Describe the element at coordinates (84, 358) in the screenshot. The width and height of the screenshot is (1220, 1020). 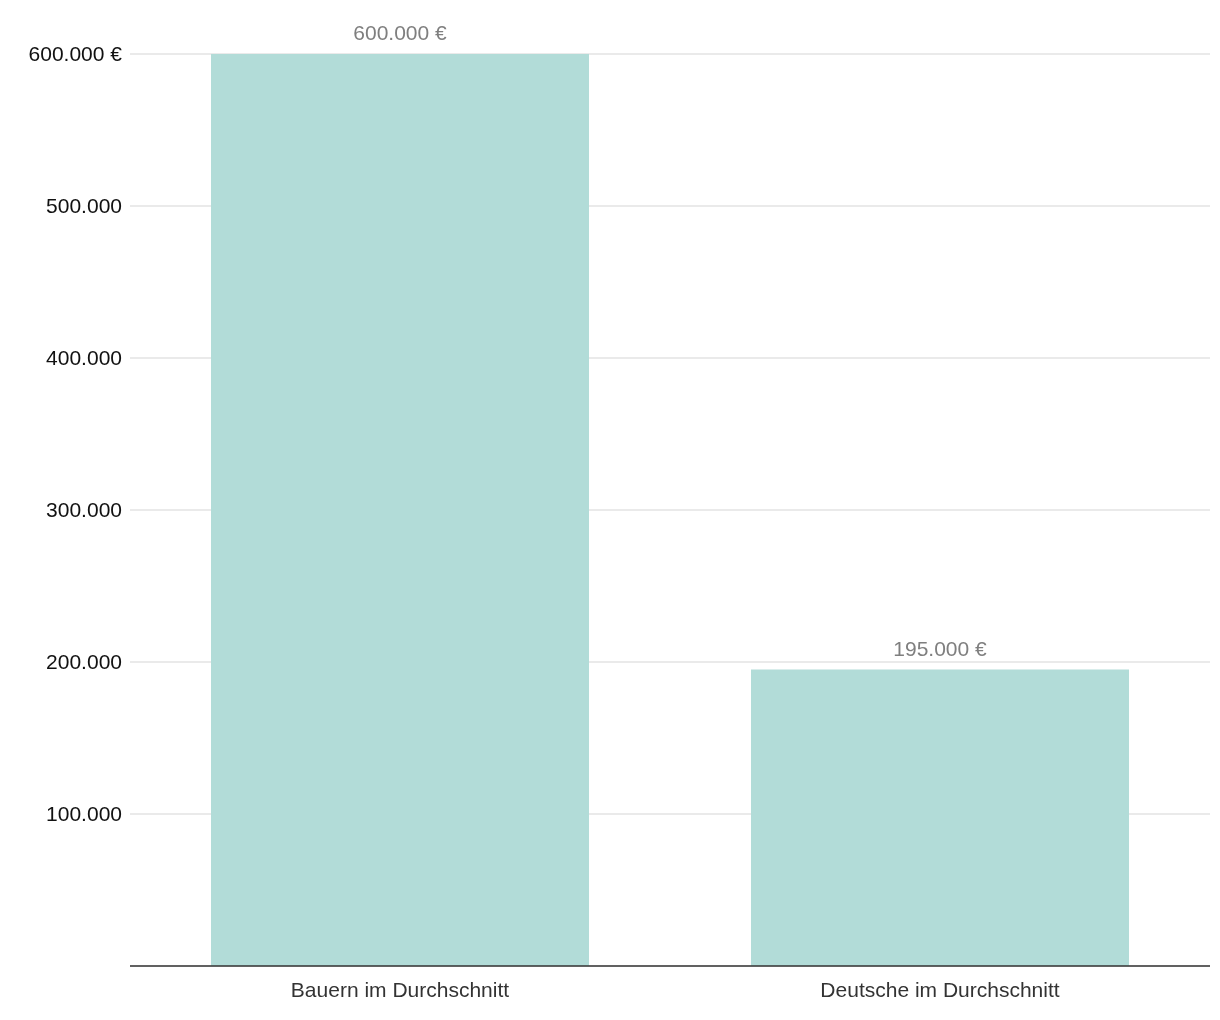
I see `y-tick-label: 400.000` at that location.